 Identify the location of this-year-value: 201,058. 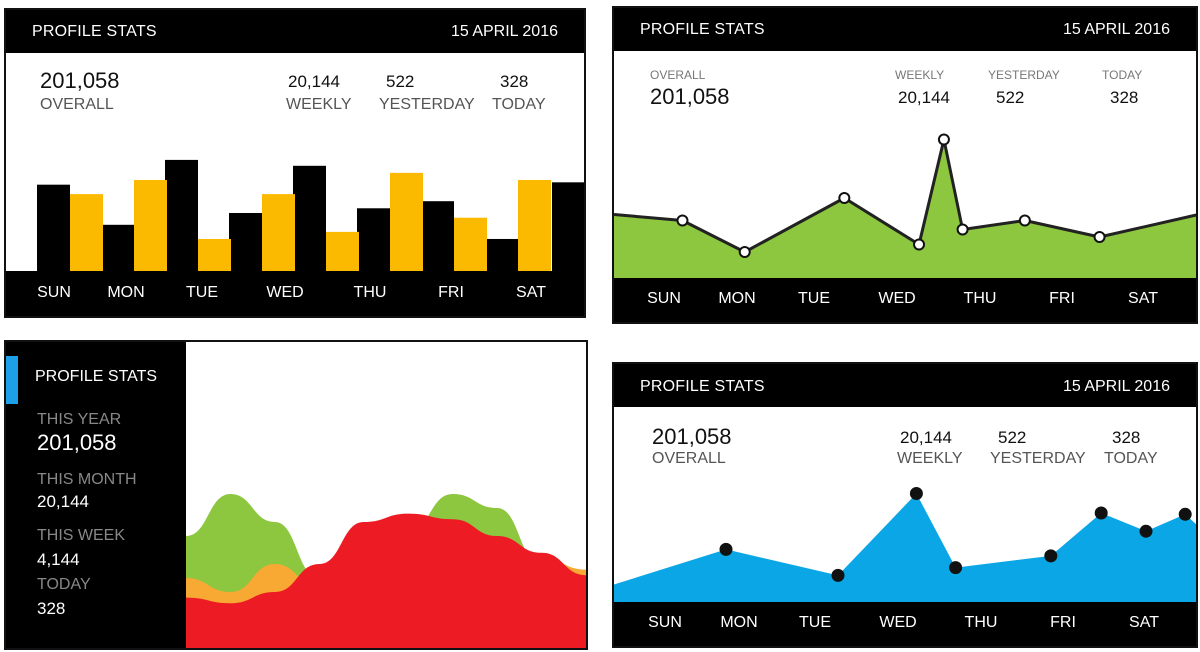
(77, 442).